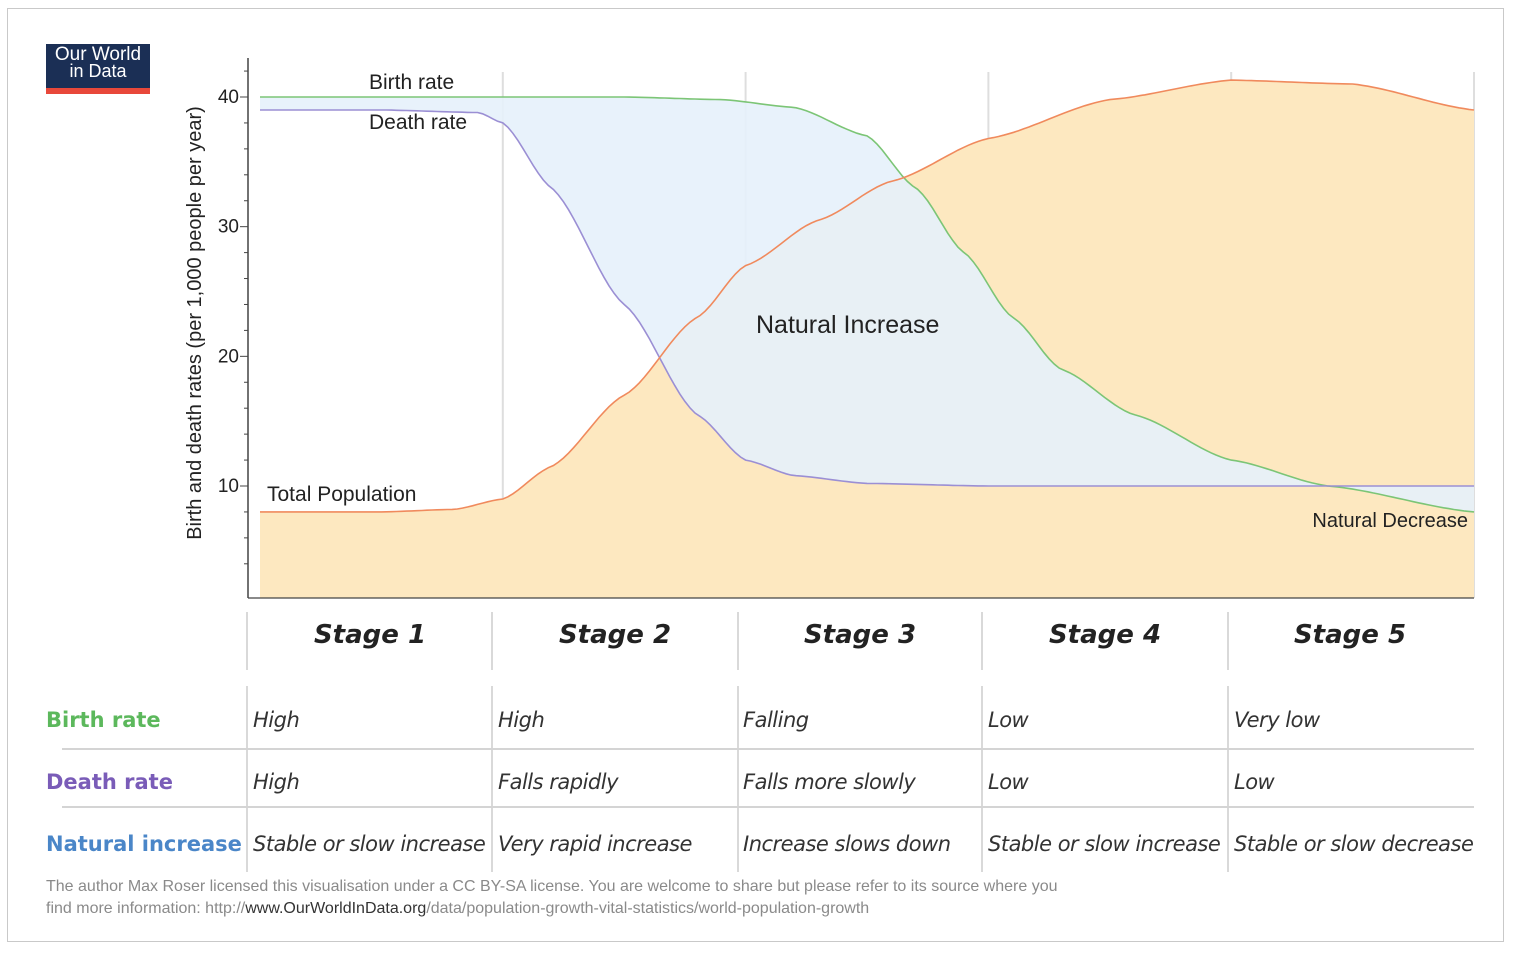 The height and width of the screenshot is (956, 1516). I want to click on y-tick-label: 40, so click(228, 97).